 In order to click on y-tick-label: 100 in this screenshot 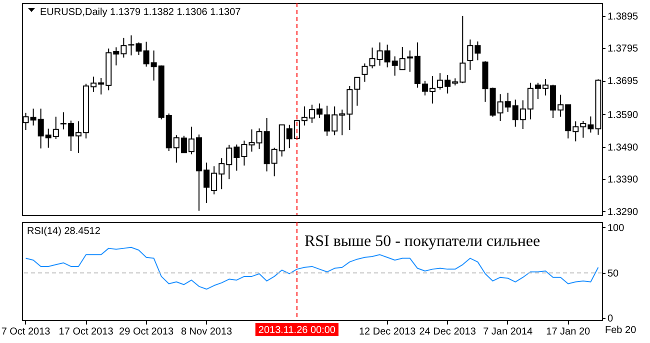, I will do `click(616, 228)`.